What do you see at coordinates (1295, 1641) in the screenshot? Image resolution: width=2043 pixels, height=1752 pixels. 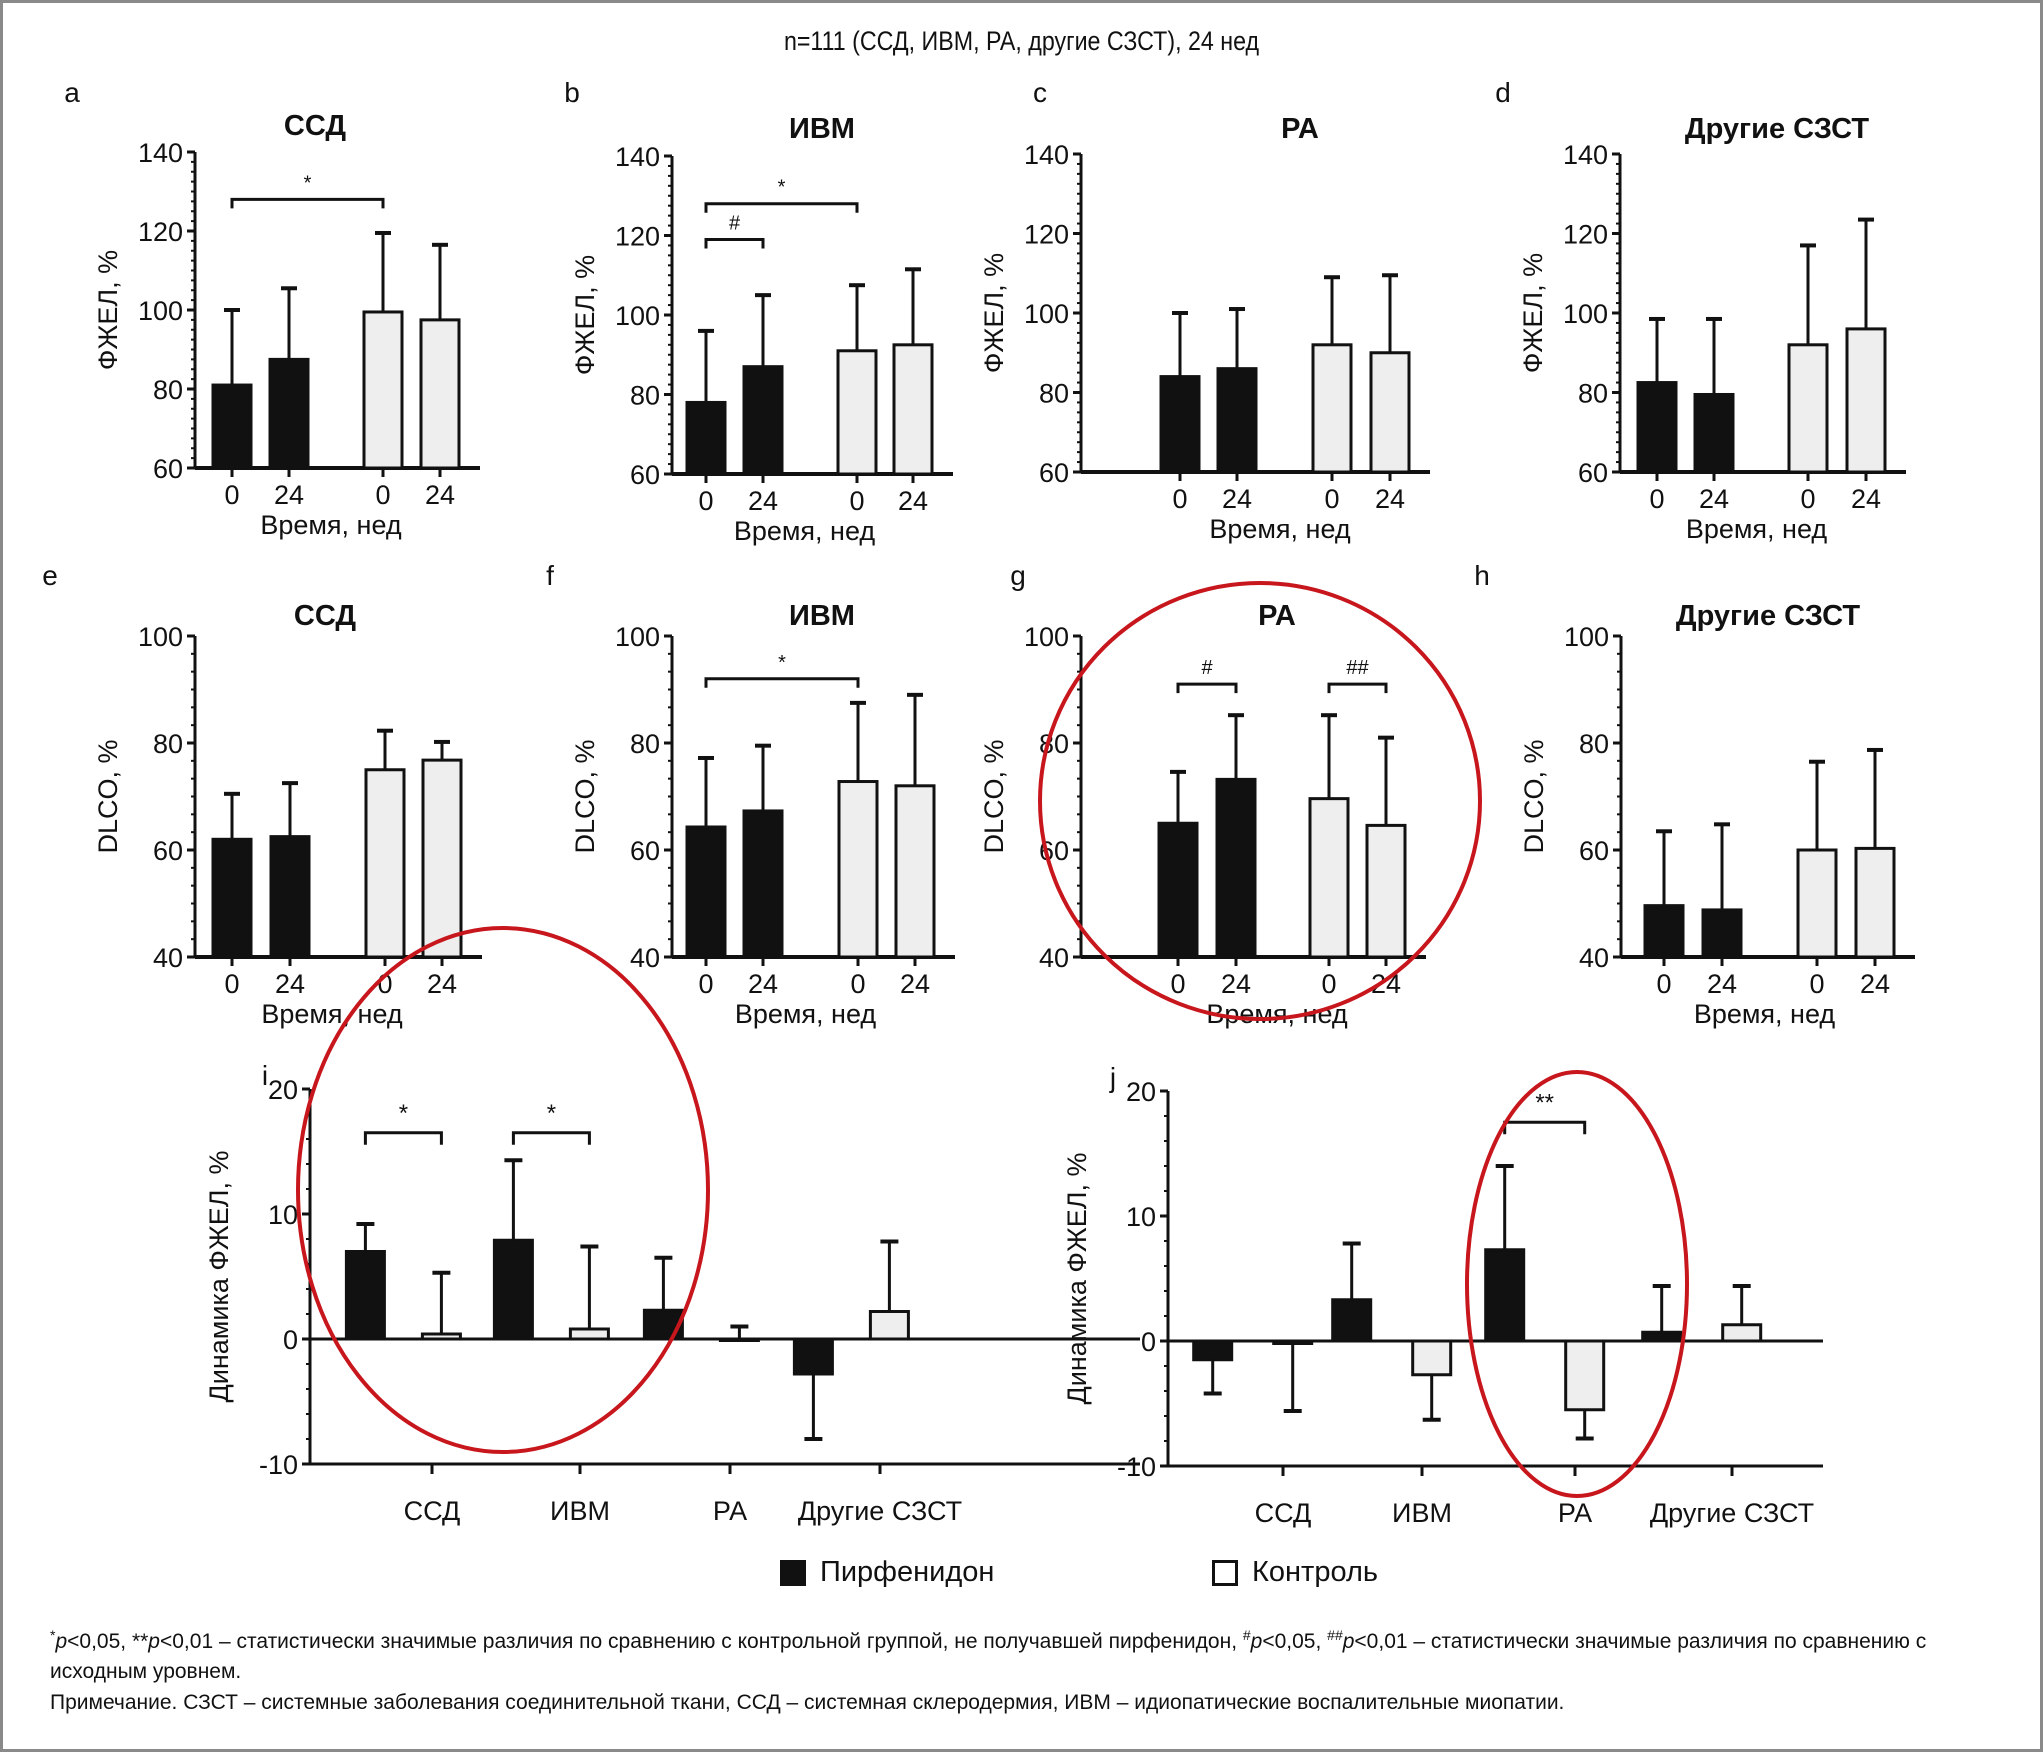 I see `footnote-text: <0,05,` at bounding box center [1295, 1641].